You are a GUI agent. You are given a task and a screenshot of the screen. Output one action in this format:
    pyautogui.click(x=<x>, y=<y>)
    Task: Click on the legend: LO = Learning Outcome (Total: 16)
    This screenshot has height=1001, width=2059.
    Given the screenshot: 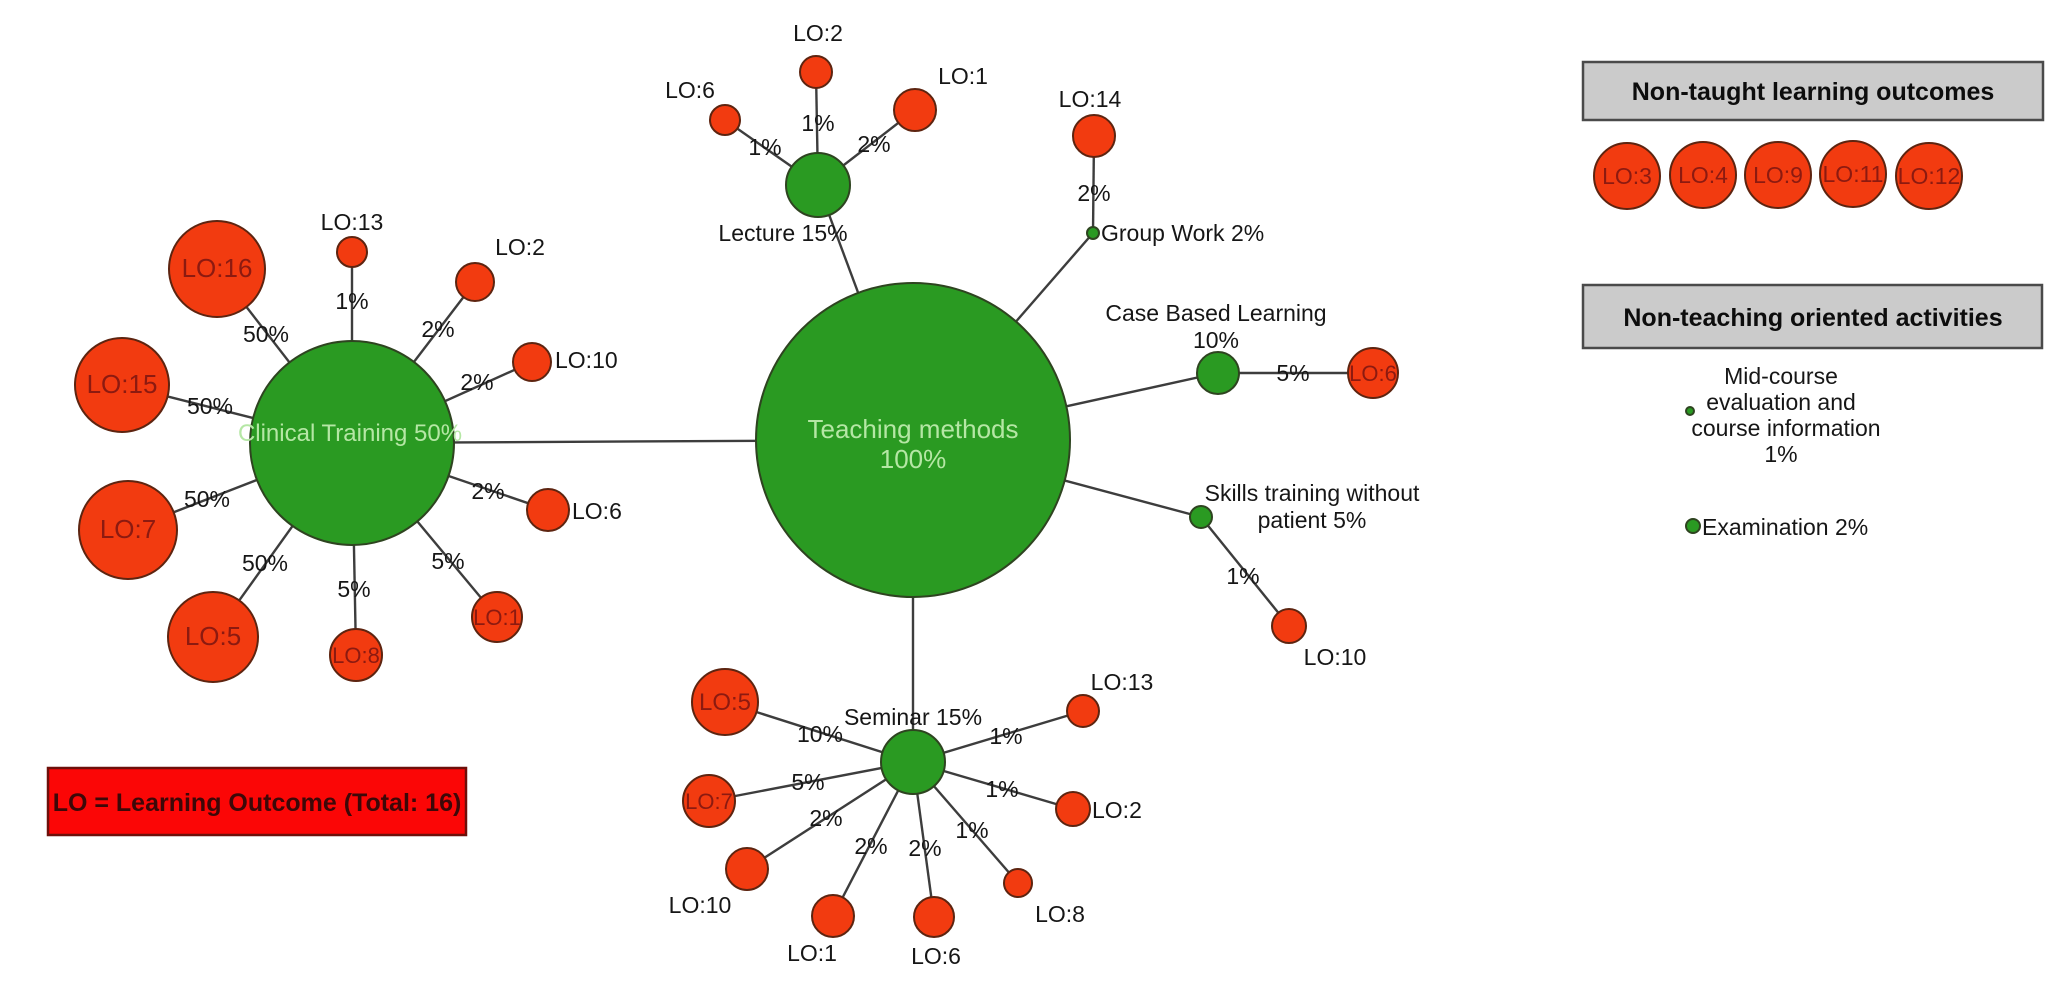 What is the action you would take?
    pyautogui.click(x=257, y=801)
    